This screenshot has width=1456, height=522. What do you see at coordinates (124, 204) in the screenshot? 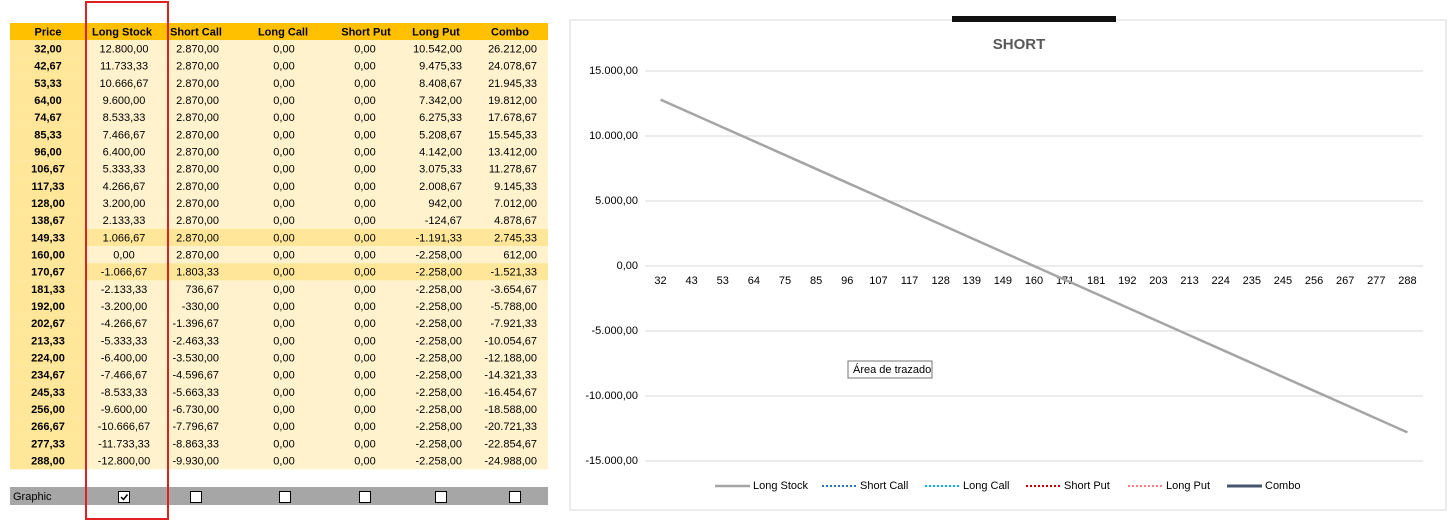
I see `cell: 3.200,00` at bounding box center [124, 204].